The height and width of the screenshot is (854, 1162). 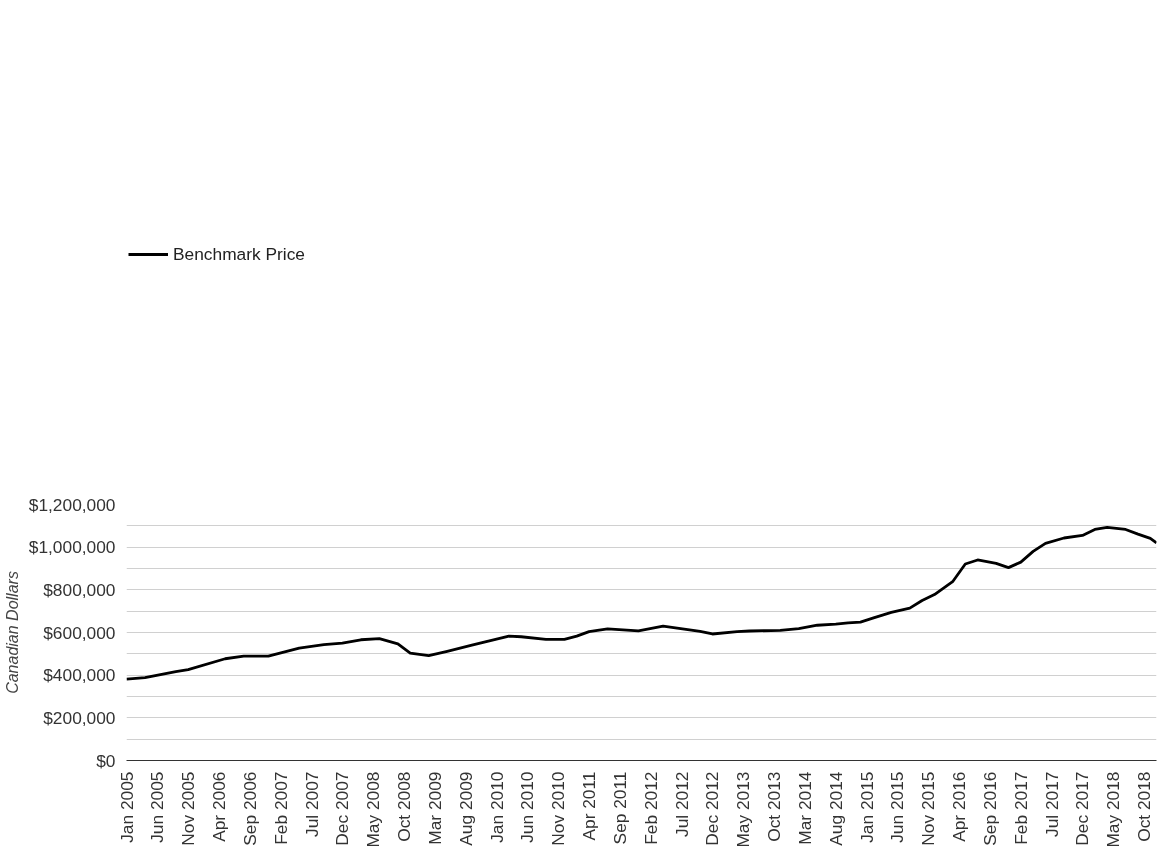 What do you see at coordinates (434, 808) in the screenshot?
I see `x-tick-label: Mar 2009` at bounding box center [434, 808].